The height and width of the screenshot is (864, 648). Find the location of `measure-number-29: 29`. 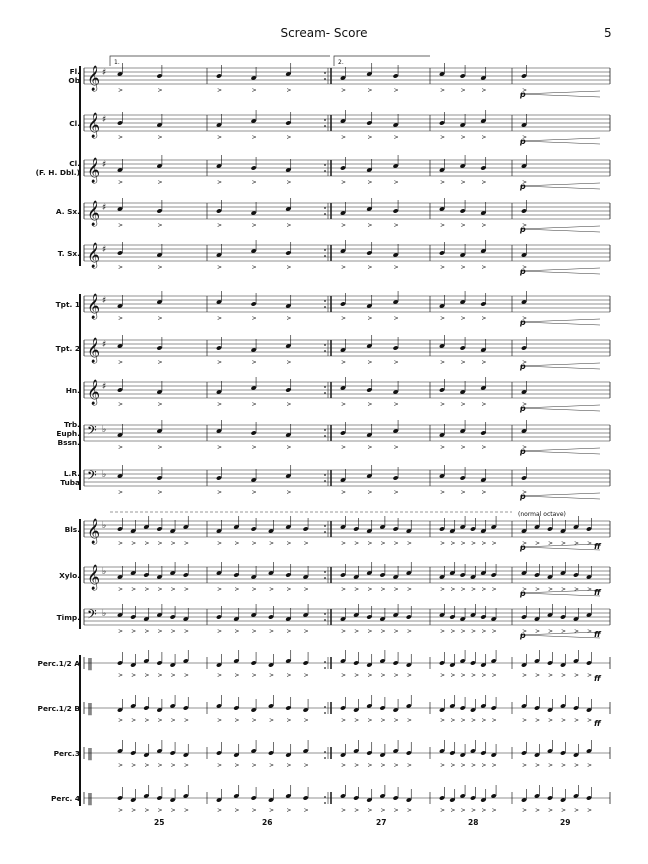

measure-number-29: 29 is located at coordinates (565, 822).